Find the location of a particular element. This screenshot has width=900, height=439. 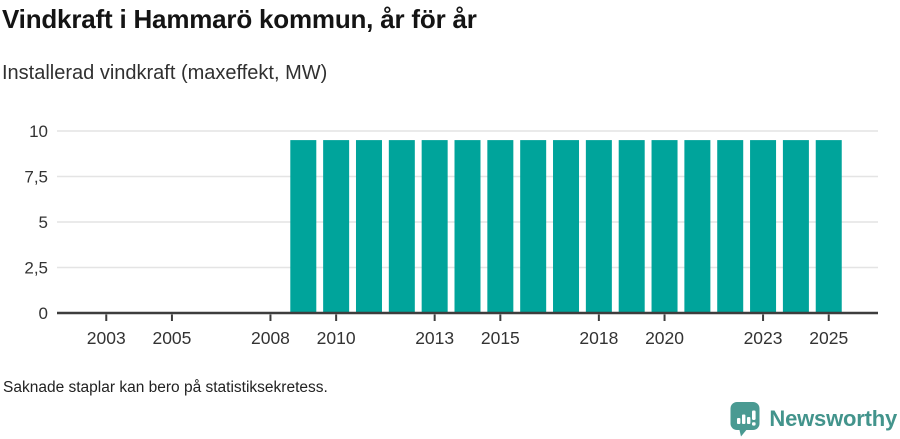

x-tick-label: 2003 is located at coordinates (106, 338).